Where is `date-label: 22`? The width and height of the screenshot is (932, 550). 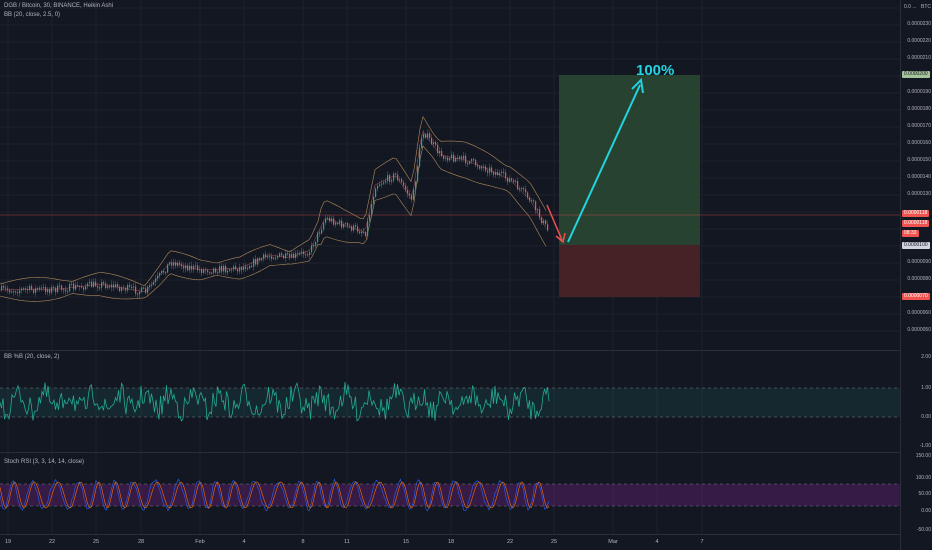
date-label: 22 is located at coordinates (52, 542).